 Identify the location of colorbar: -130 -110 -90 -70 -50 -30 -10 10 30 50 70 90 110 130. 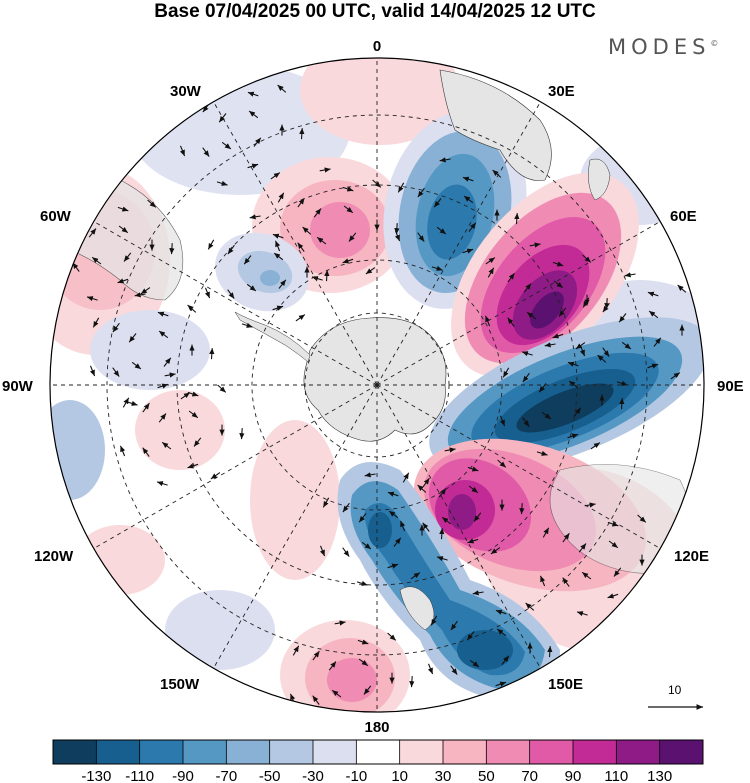
(378, 761).